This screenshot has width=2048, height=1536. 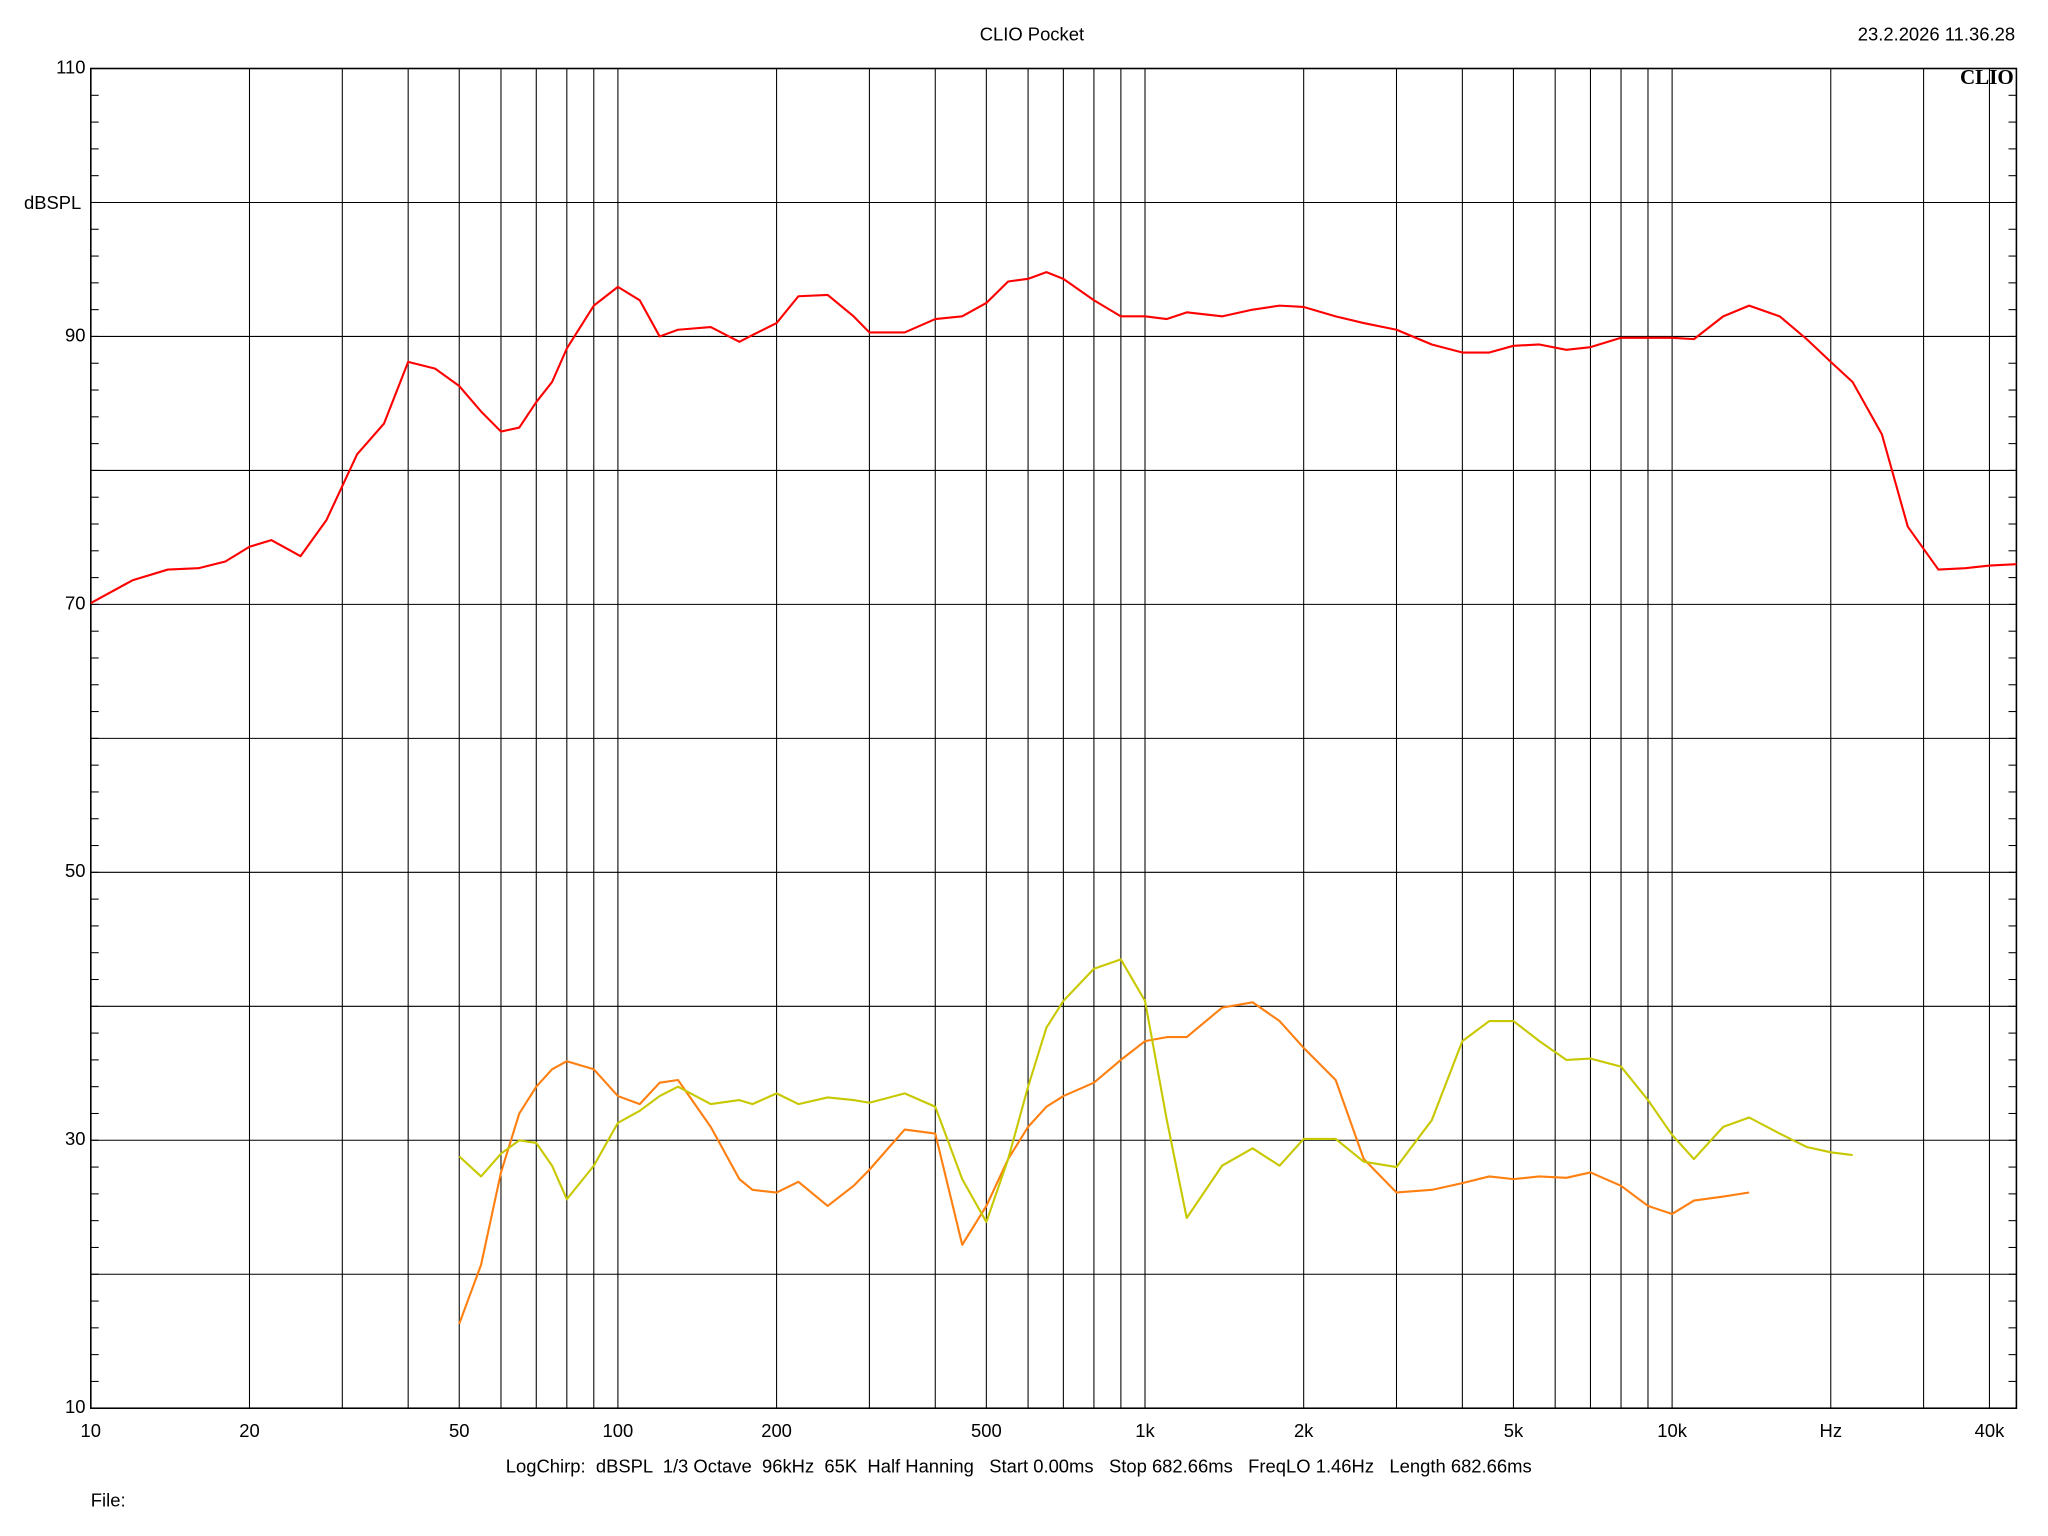 What do you see at coordinates (459, 1430) in the screenshot?
I see `x-tick-label: 50` at bounding box center [459, 1430].